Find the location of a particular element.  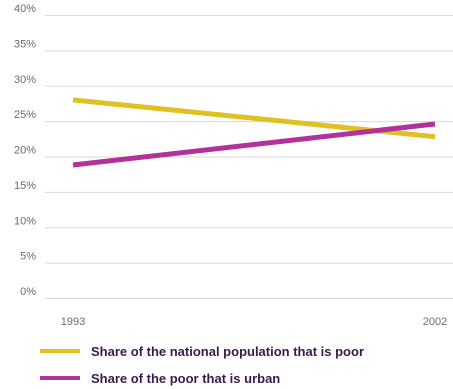

series-lines is located at coordinates (254, 132).